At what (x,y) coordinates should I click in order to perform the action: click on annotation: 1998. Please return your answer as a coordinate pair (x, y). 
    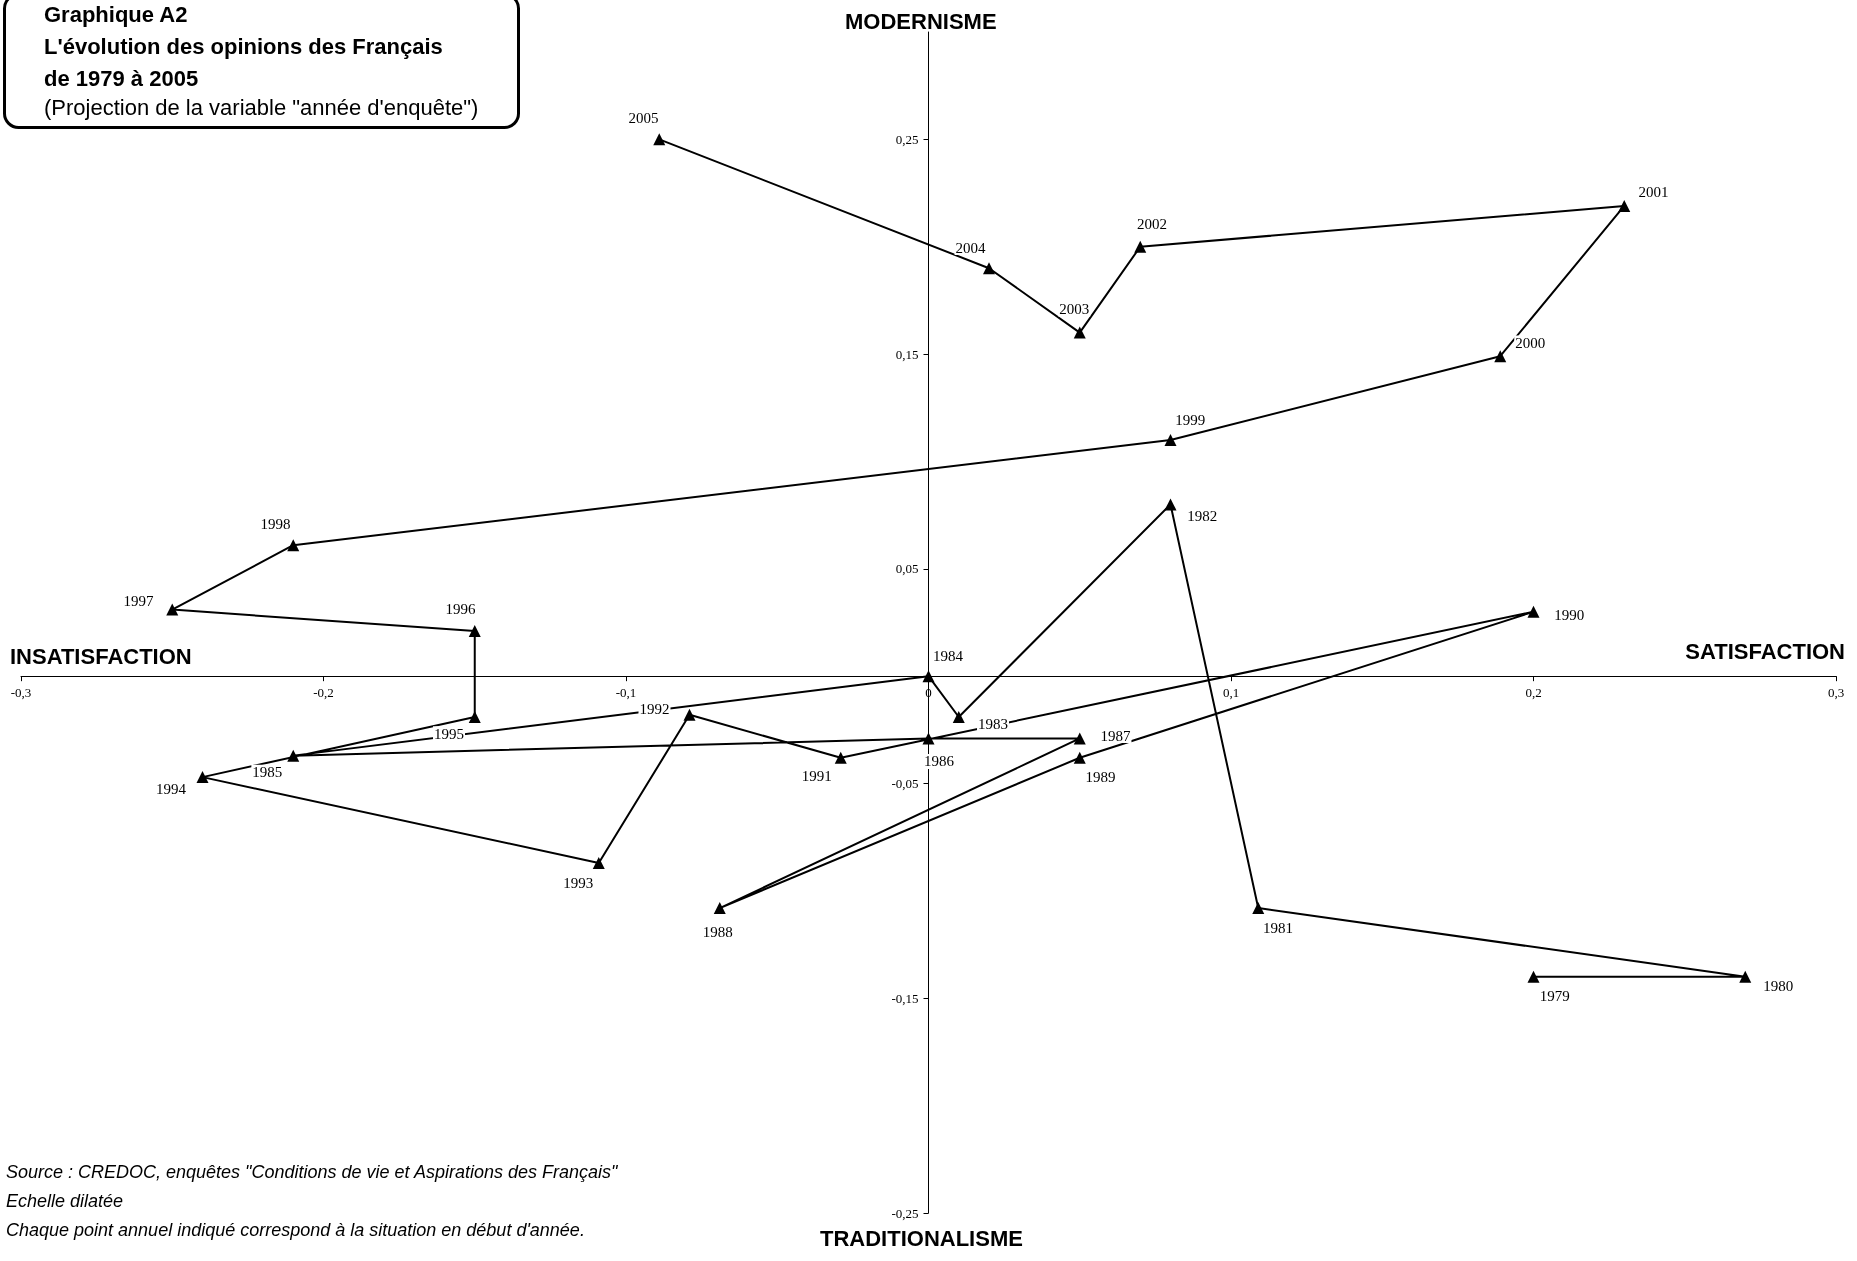
    Looking at the image, I should click on (275, 524).